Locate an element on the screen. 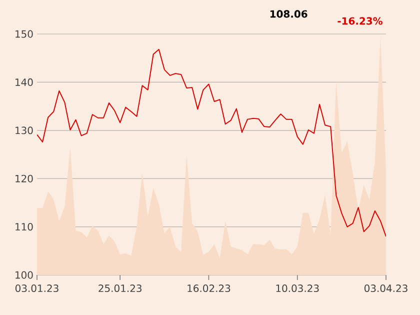  x-tick-label: 03.04.23 is located at coordinates (386, 288).